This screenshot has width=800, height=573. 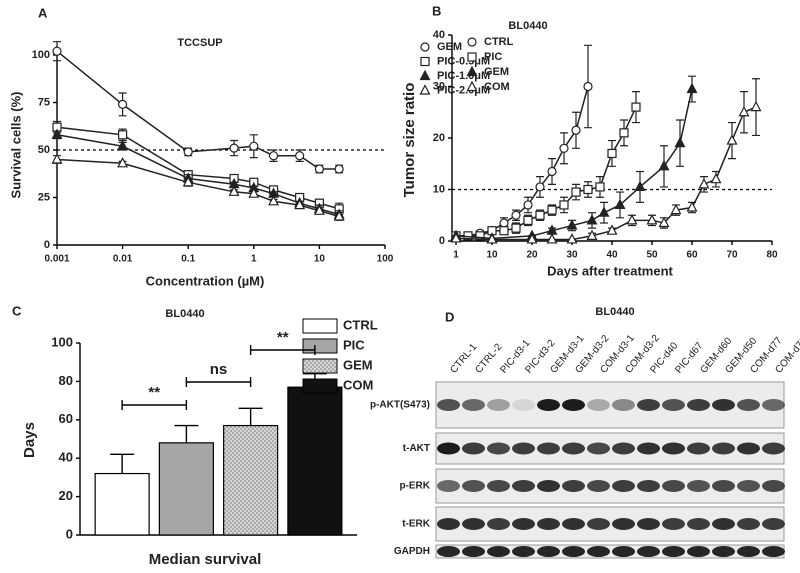 What do you see at coordinates (414, 486) in the screenshot?
I see `row-label: p-ERK` at bounding box center [414, 486].